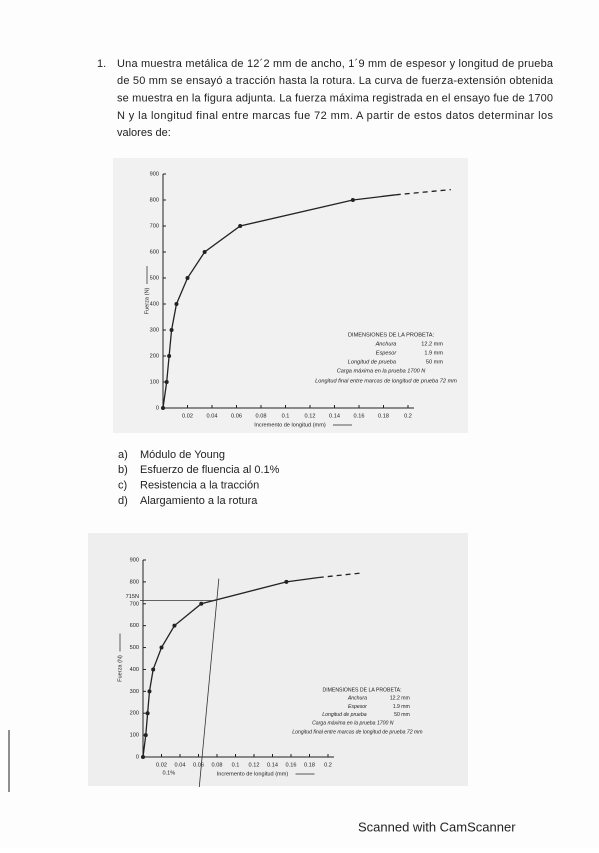 Image resolution: width=599 pixels, height=853 pixels. Describe the element at coordinates (210, 470) in the screenshot. I see `question-text: Esfuerzo de fluencia al 0.1%` at that location.